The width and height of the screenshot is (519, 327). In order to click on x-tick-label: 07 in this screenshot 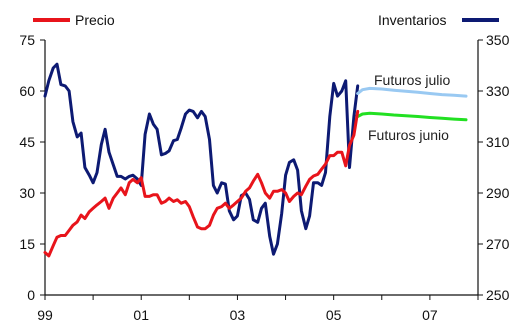, I will do `click(430, 315)`.